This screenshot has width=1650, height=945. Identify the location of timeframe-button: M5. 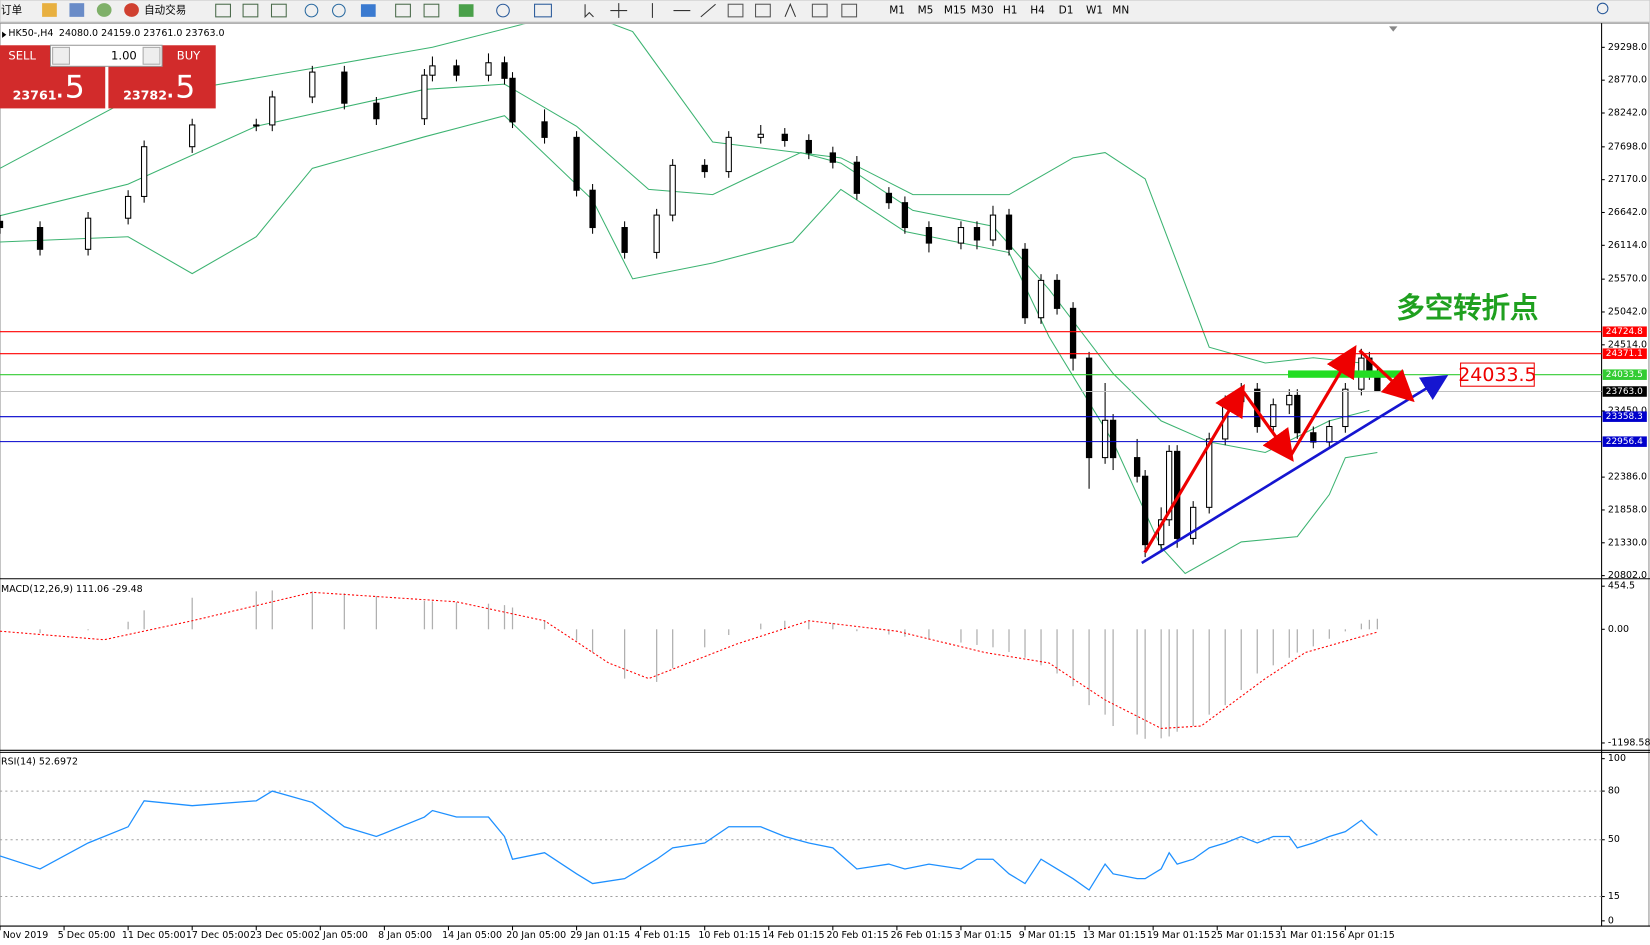
(926, 11).